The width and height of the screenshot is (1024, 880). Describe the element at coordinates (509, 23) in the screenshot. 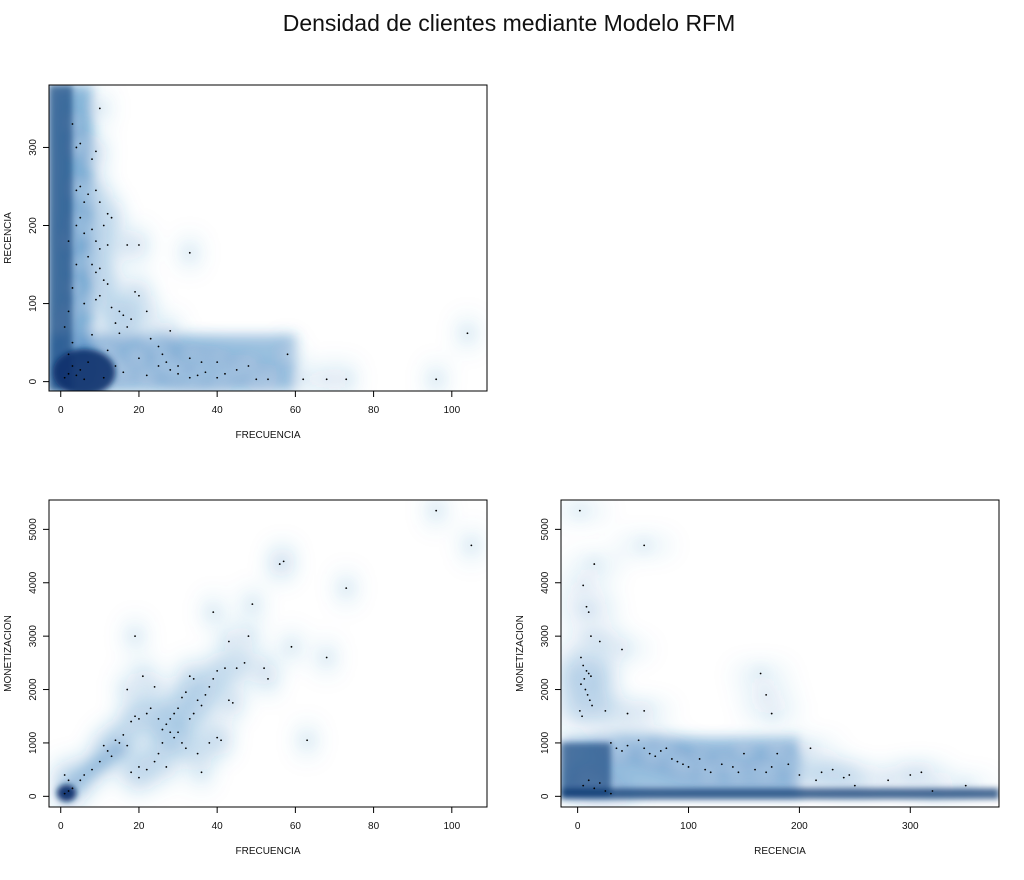

I see `page-title: Densidad de clientes mediante Modelo RFM` at that location.